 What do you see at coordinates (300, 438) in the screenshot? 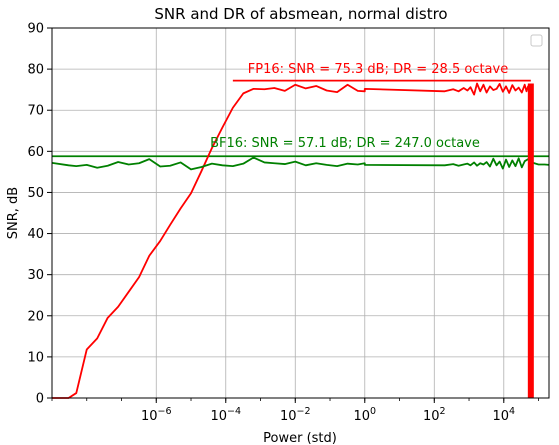
I see `x-axis-label: Power (std)` at bounding box center [300, 438].